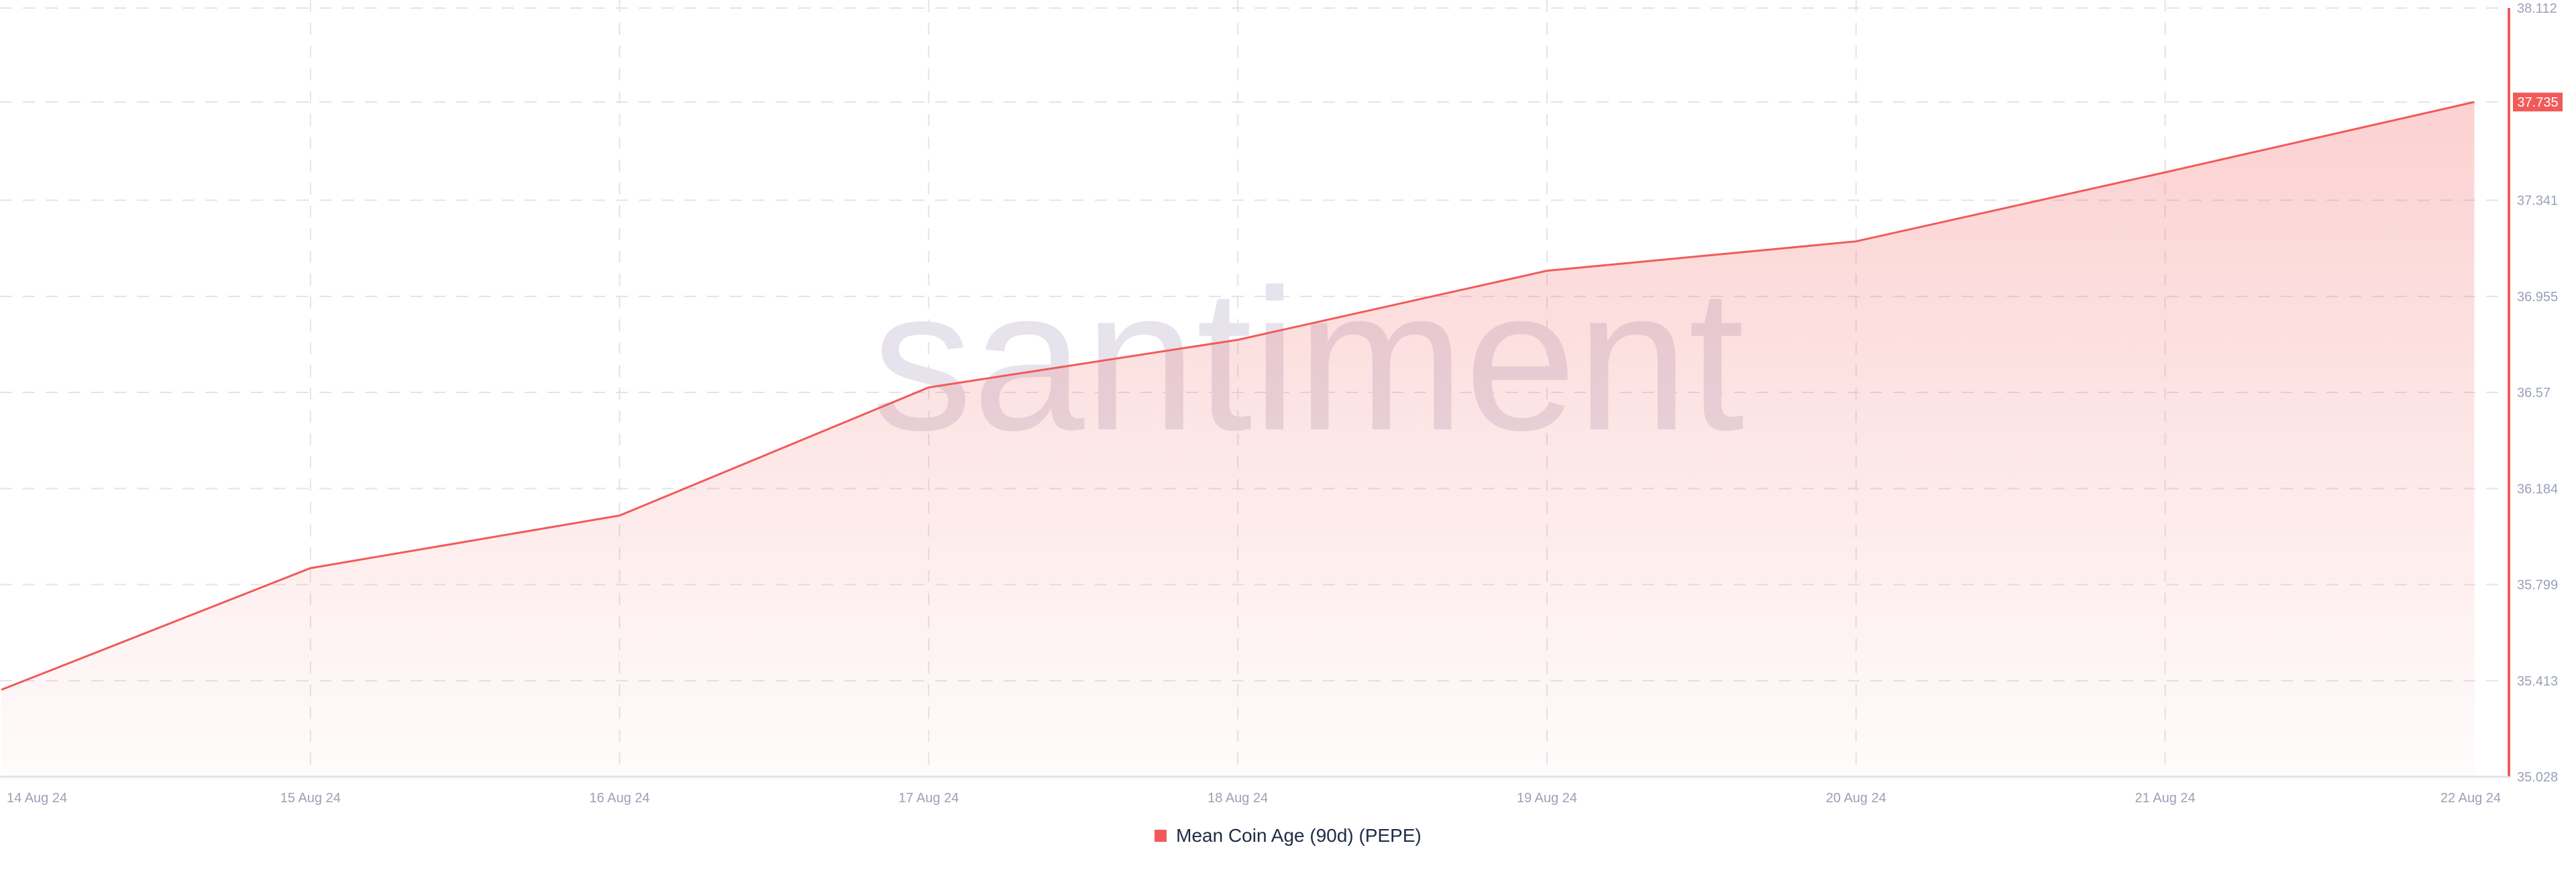 The height and width of the screenshot is (872, 2576). What do you see at coordinates (2537, 585) in the screenshot?
I see `y-tick-label: 35.799` at bounding box center [2537, 585].